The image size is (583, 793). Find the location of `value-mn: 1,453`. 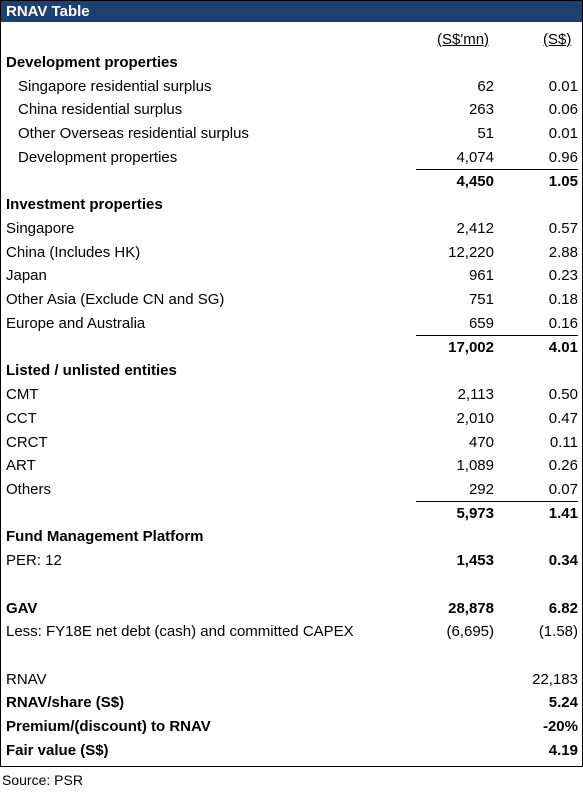

value-mn: 1,453 is located at coordinates (475, 561).